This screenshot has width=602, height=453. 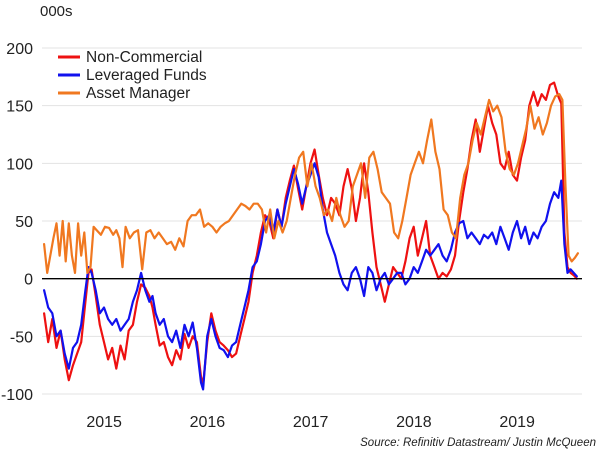 What do you see at coordinates (104, 422) in the screenshot?
I see `x-tick-label: 2015` at bounding box center [104, 422].